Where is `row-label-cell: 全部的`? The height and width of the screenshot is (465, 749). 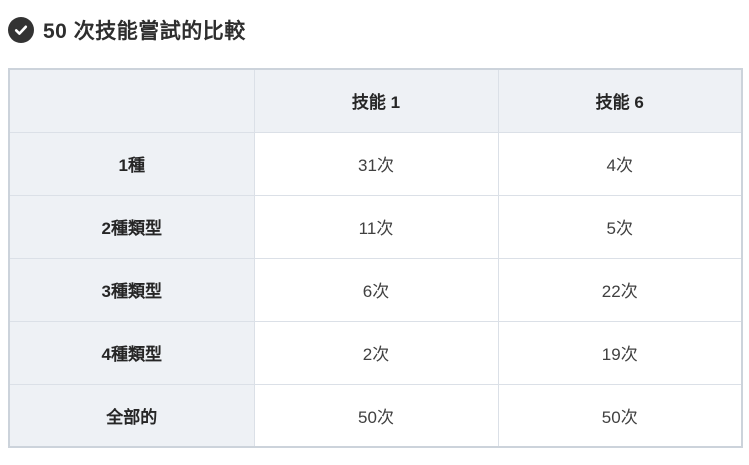
row-label-cell: 全部的 is located at coordinates (131, 415).